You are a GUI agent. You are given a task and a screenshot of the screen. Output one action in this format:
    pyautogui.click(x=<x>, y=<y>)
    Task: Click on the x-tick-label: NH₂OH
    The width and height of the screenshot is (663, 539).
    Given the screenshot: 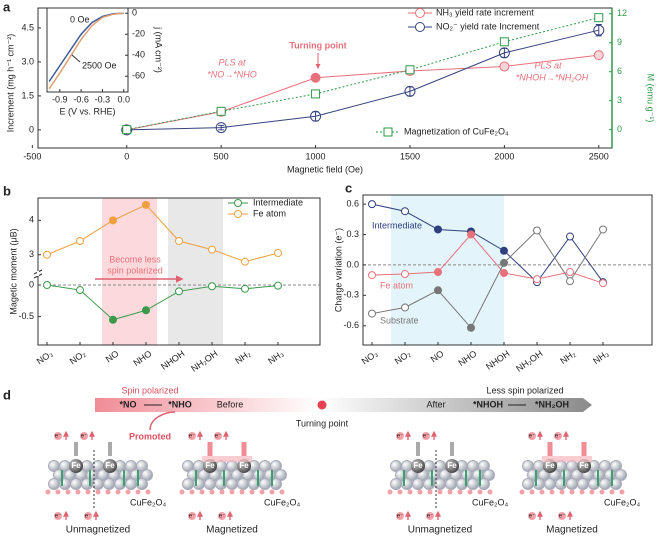 What is the action you would take?
    pyautogui.click(x=204, y=360)
    